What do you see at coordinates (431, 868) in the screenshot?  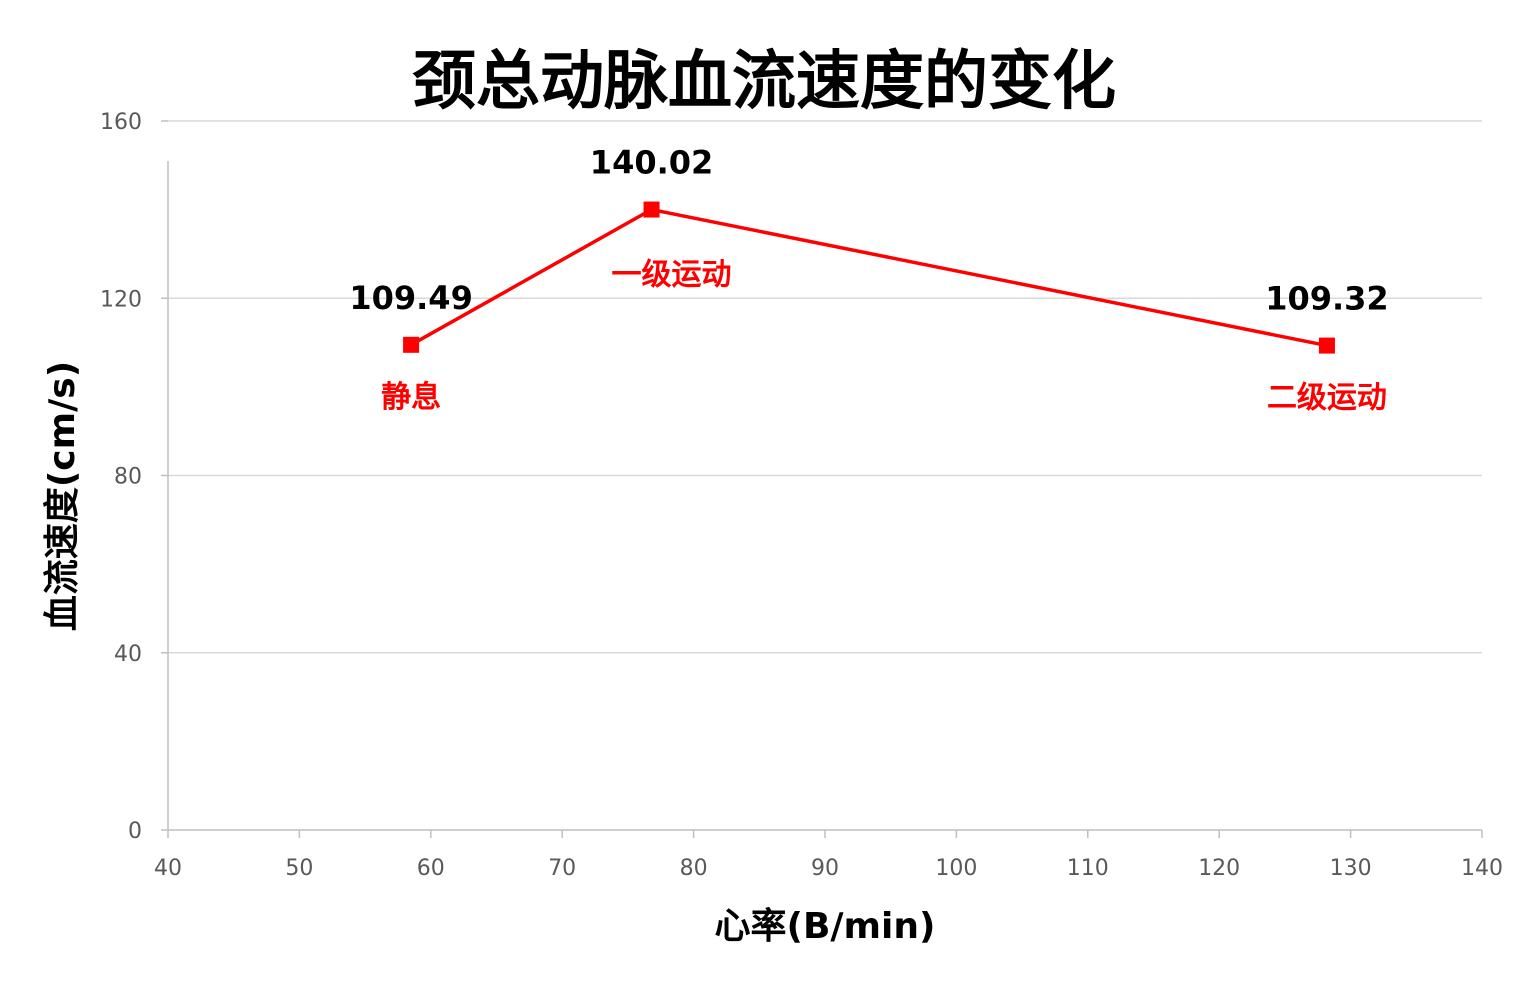 I see `x-tick-label: 60` at bounding box center [431, 868].